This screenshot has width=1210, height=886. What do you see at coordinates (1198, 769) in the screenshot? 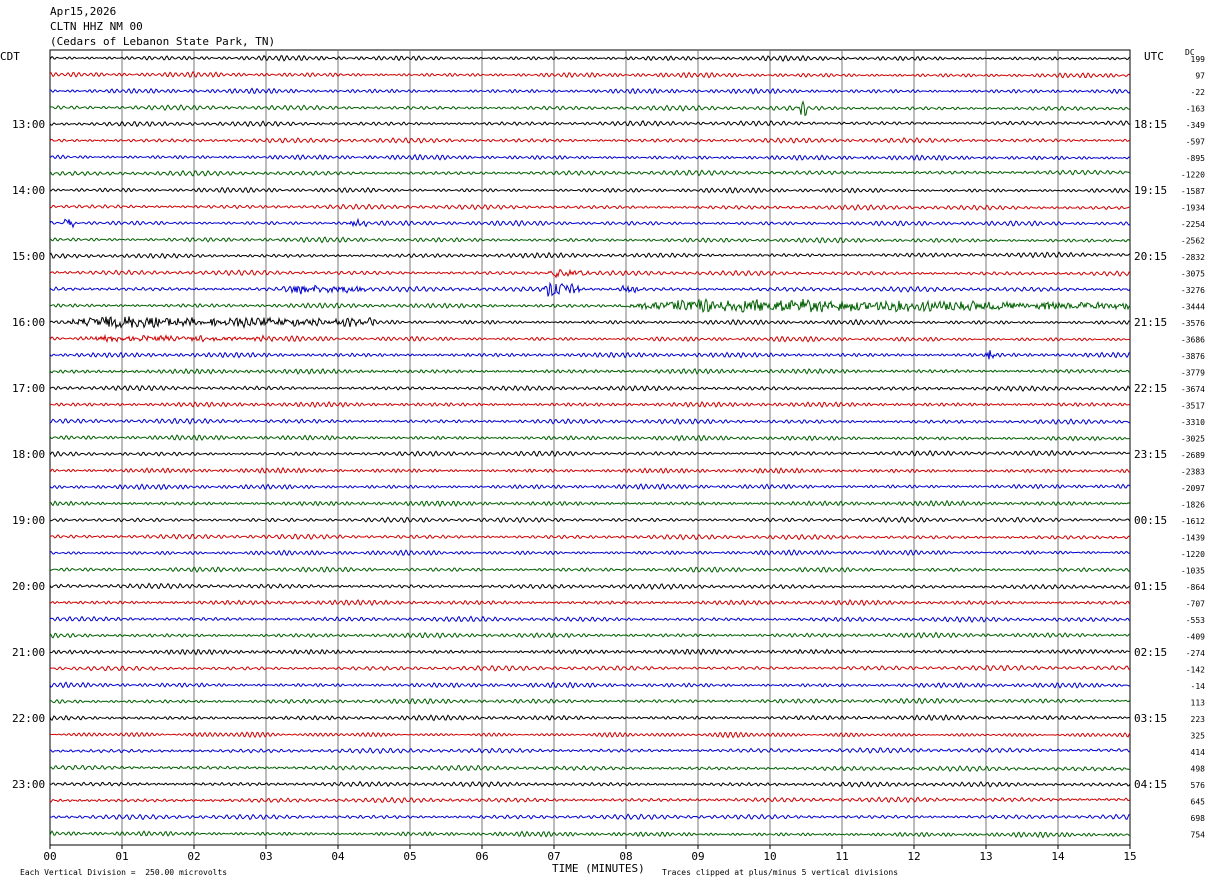
I see `dc-offset-label: 498` at bounding box center [1198, 769].